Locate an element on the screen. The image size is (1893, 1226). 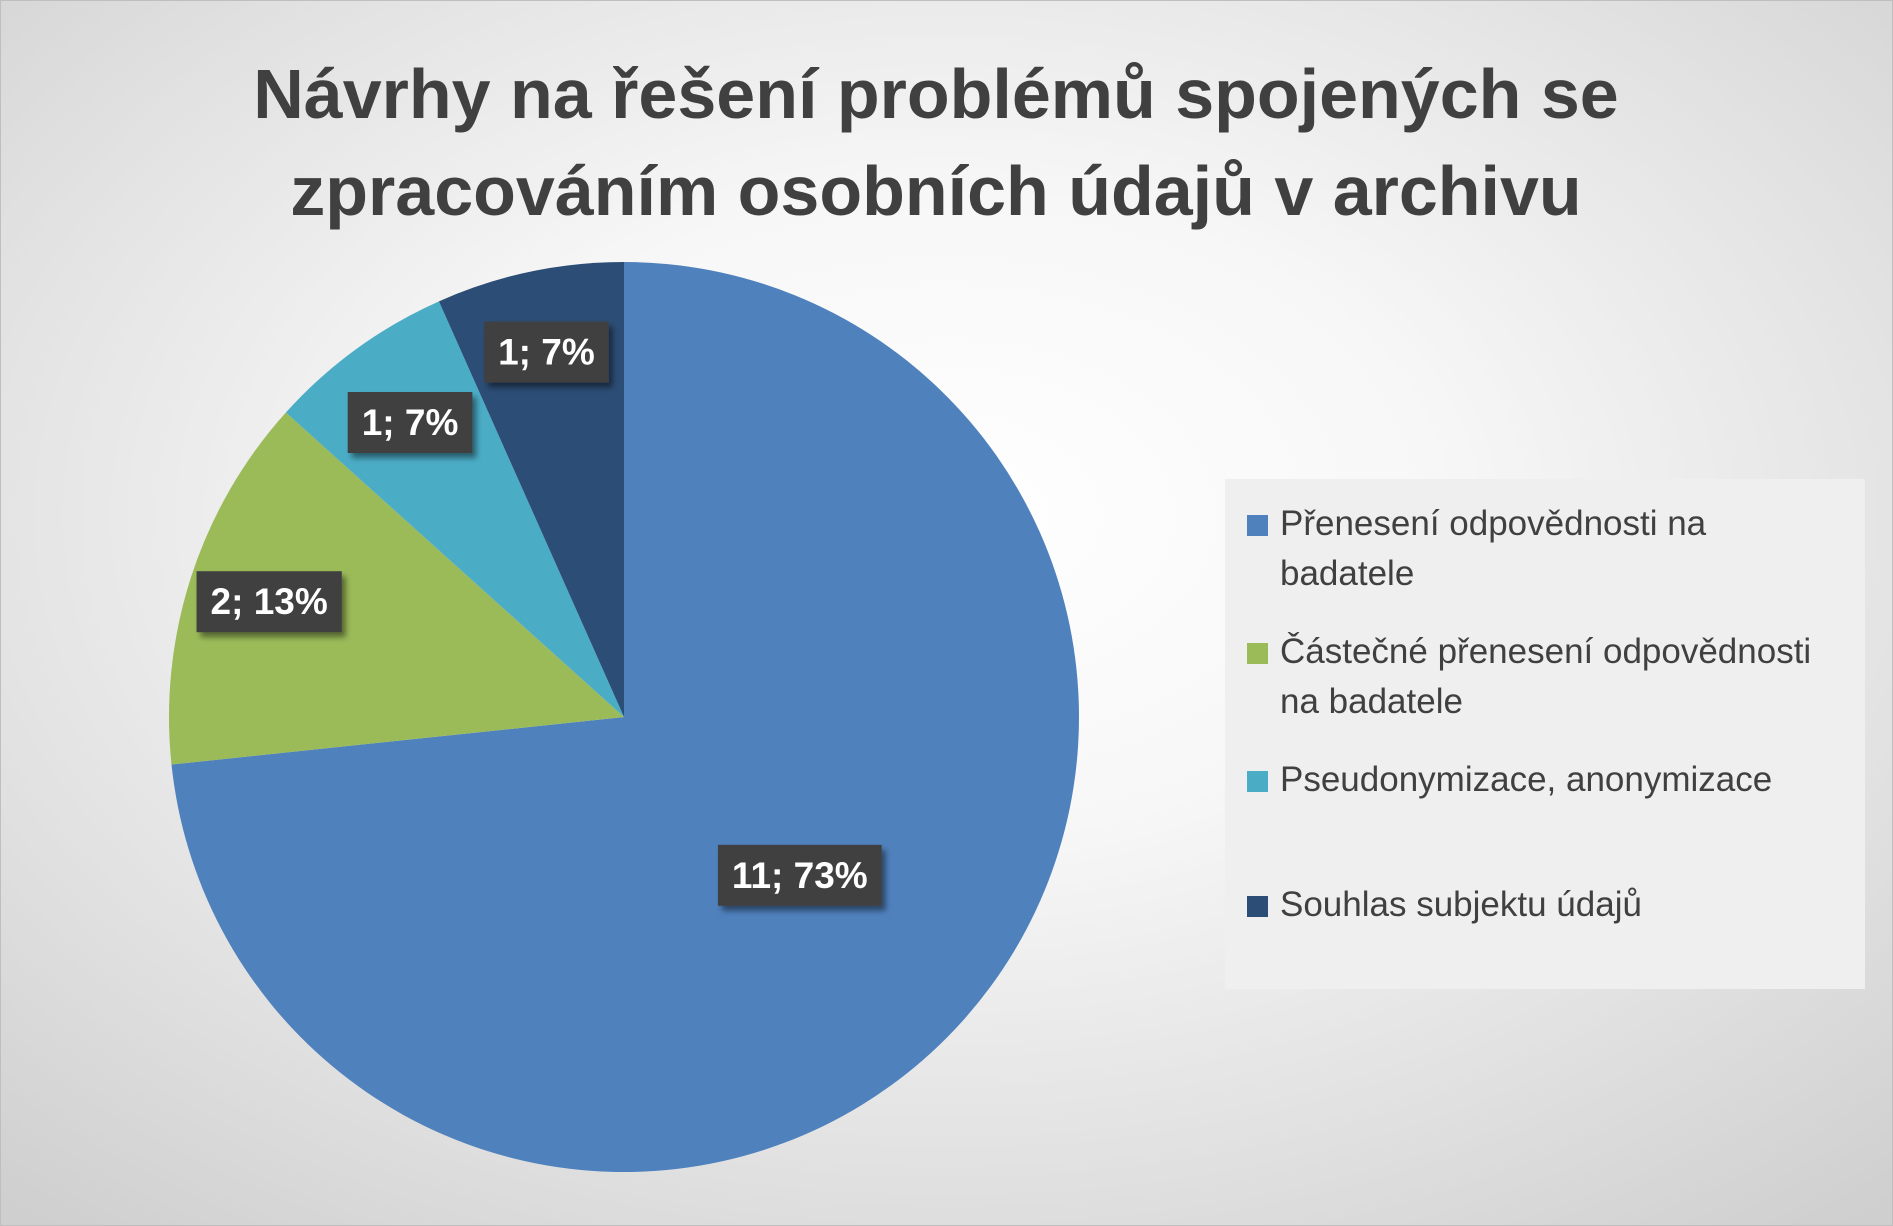
pie-slice is located at coordinates (396, 588).